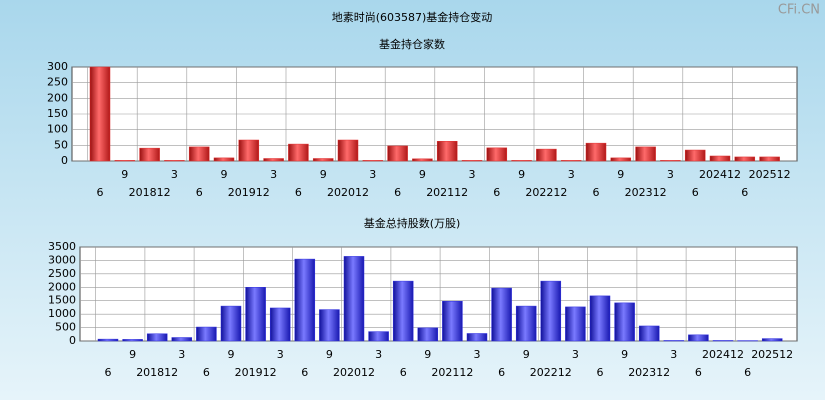 Image resolution: width=825 pixels, height=404 pixels. I want to click on y-tick-label: 2500, so click(62, 273).